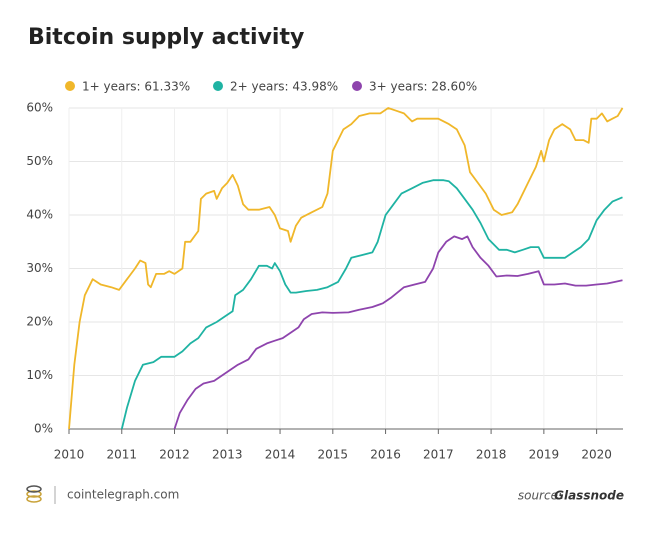  Describe the element at coordinates (69, 455) in the screenshot. I see `x-tick-label: 2010` at that location.